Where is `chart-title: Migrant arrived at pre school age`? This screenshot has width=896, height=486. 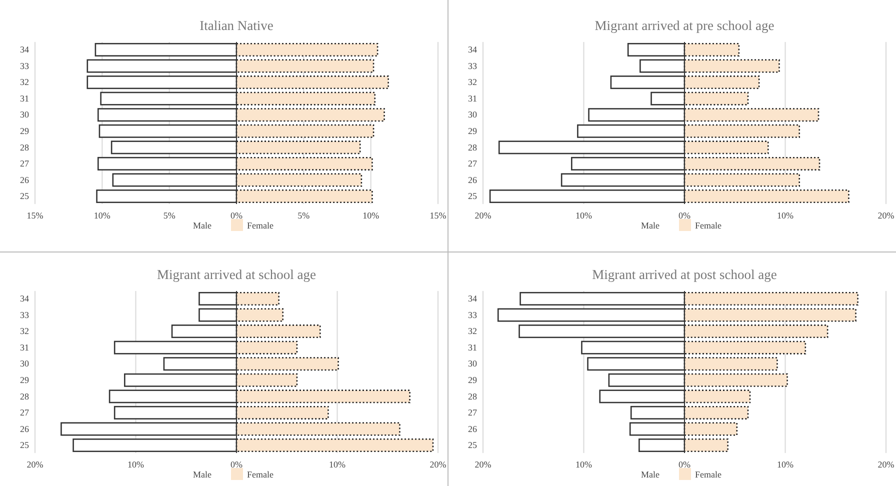 chart-title: Migrant arrived at pre school age is located at coordinates (684, 25).